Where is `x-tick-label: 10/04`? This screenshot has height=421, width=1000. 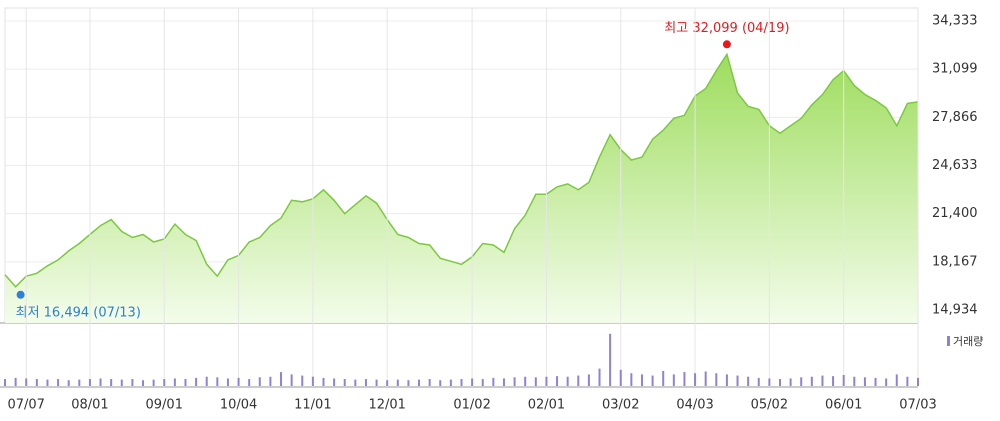 x-tick-label: 10/04 is located at coordinates (238, 405).